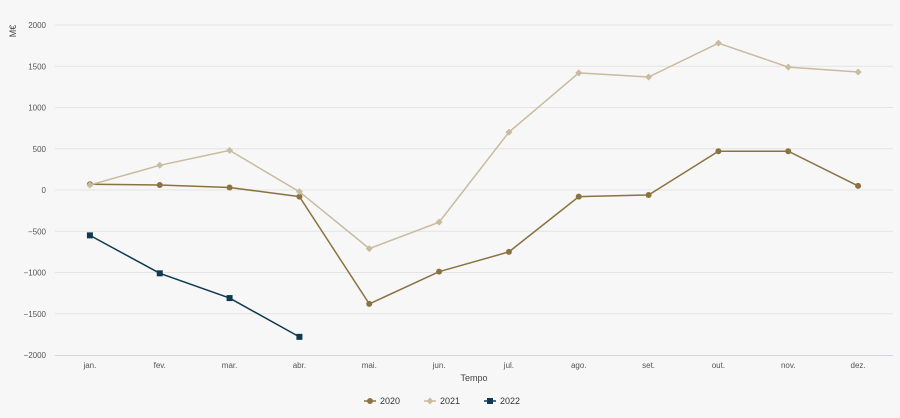 The image size is (900, 418). Describe the element at coordinates (508, 365) in the screenshot. I see `x-tick-label: jul.` at that location.